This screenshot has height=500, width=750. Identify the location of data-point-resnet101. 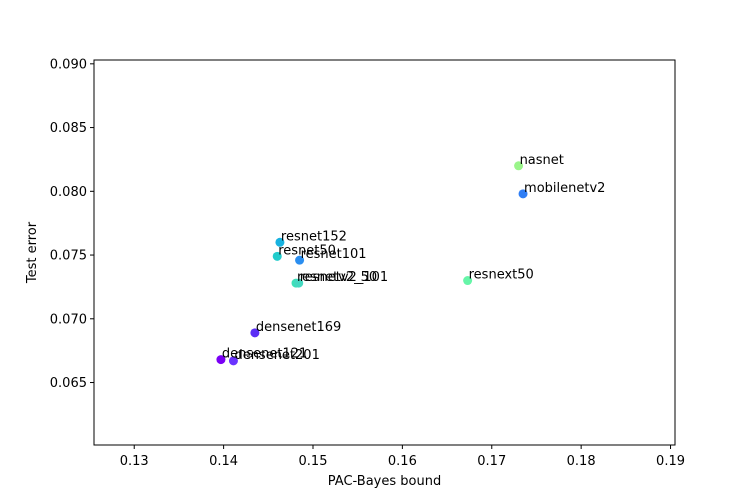
(300, 260).